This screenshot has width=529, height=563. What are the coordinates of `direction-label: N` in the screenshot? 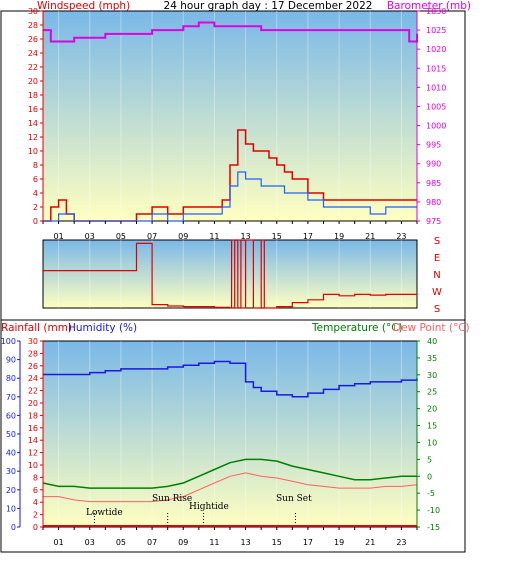 It's located at (436, 275).